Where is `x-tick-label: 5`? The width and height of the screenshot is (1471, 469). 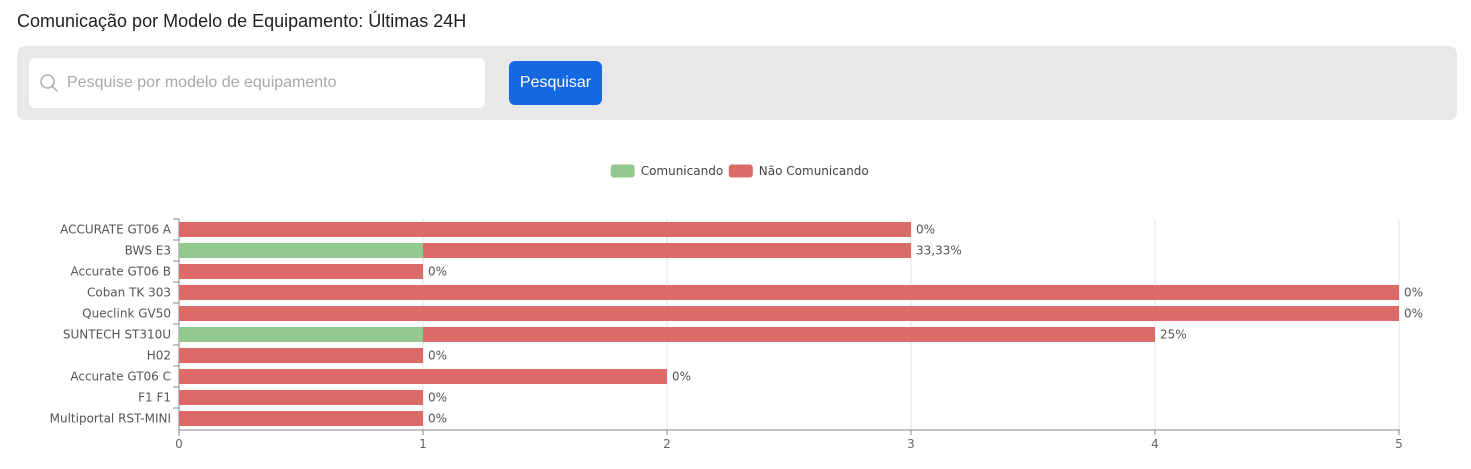
x-tick-label: 5 is located at coordinates (1399, 444).